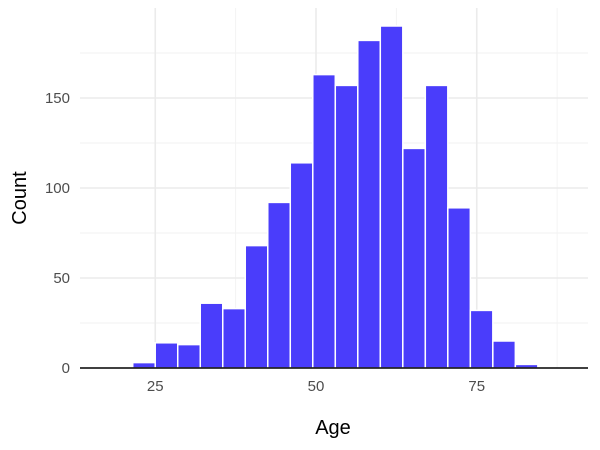 This screenshot has height=450, width=600. What do you see at coordinates (66, 368) in the screenshot?
I see `y-tick-label: 0` at bounding box center [66, 368].